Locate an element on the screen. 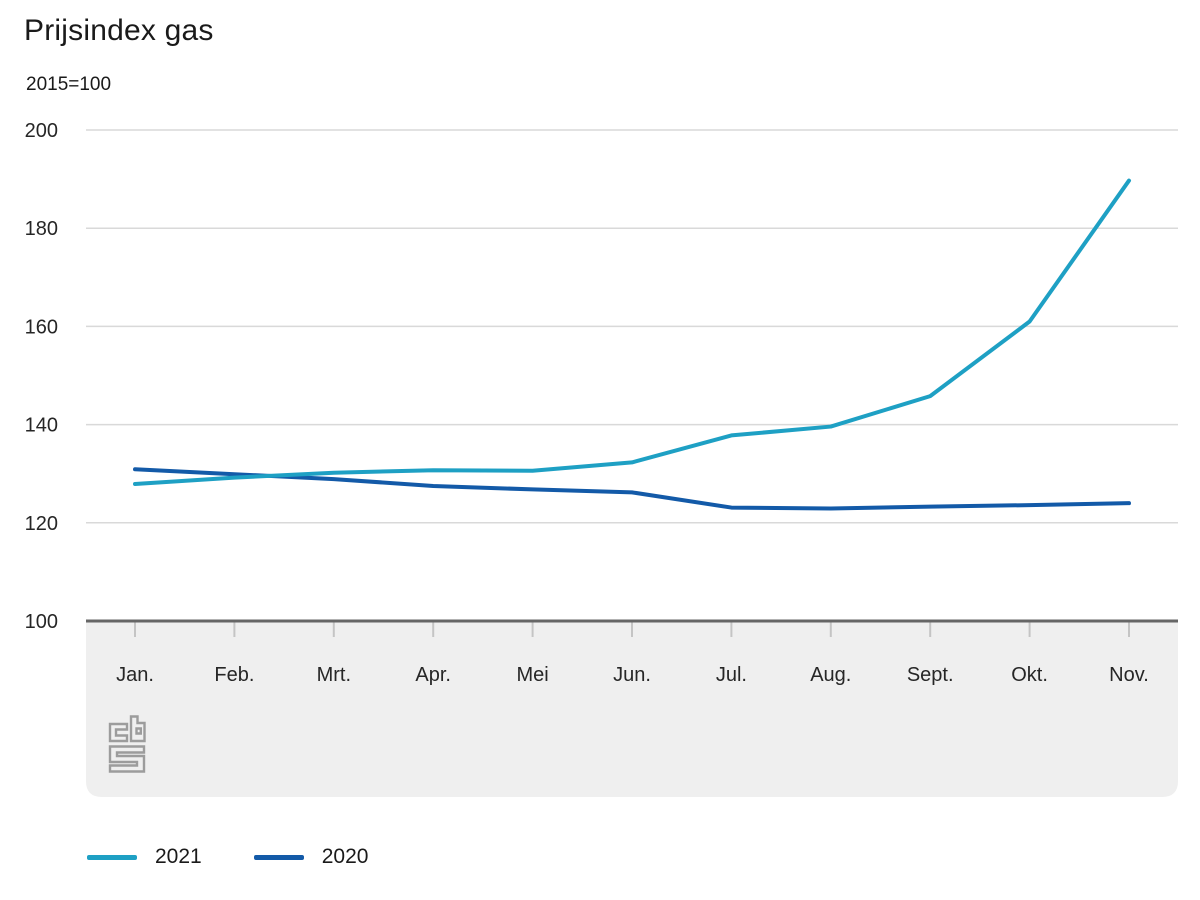  chart-subtitle: 2015=100 is located at coordinates (69, 84).